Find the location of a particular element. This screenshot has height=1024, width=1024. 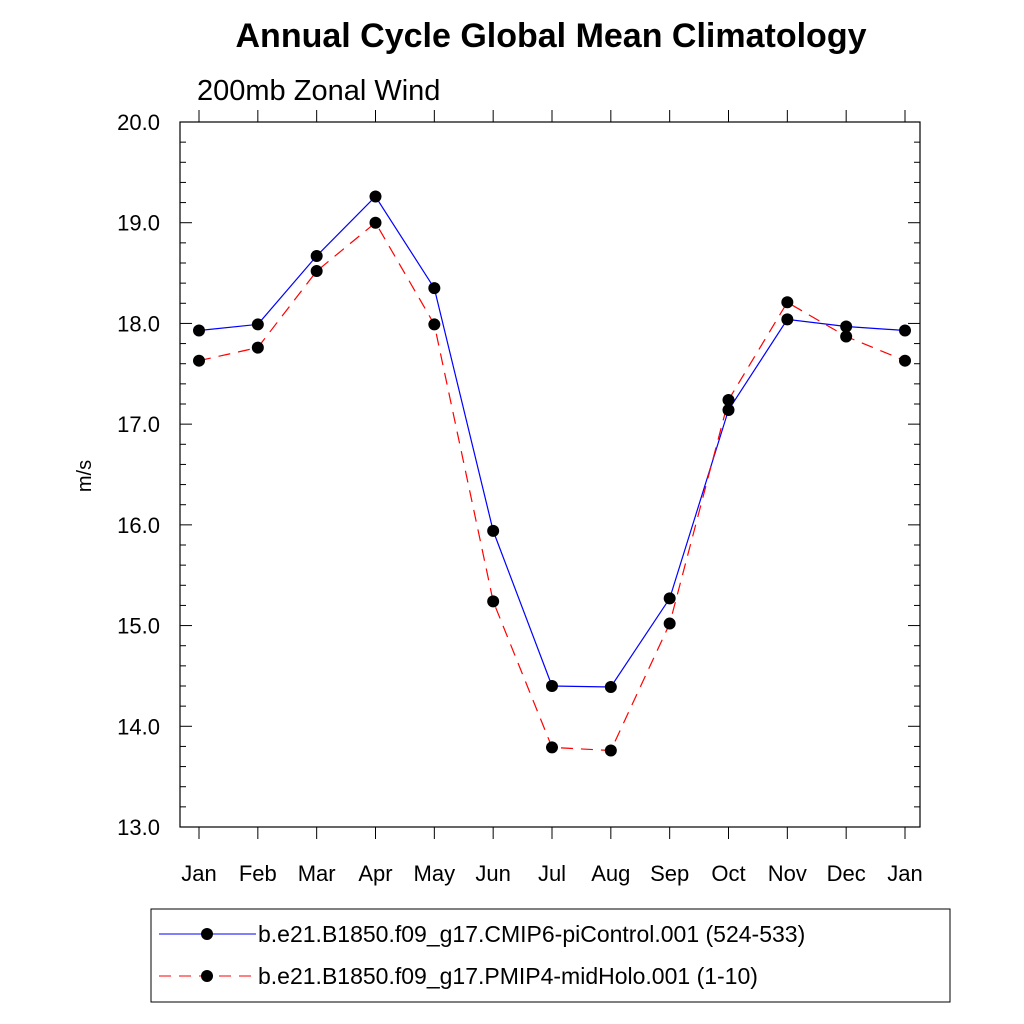

x-tick-label: Jul is located at coordinates (552, 873).